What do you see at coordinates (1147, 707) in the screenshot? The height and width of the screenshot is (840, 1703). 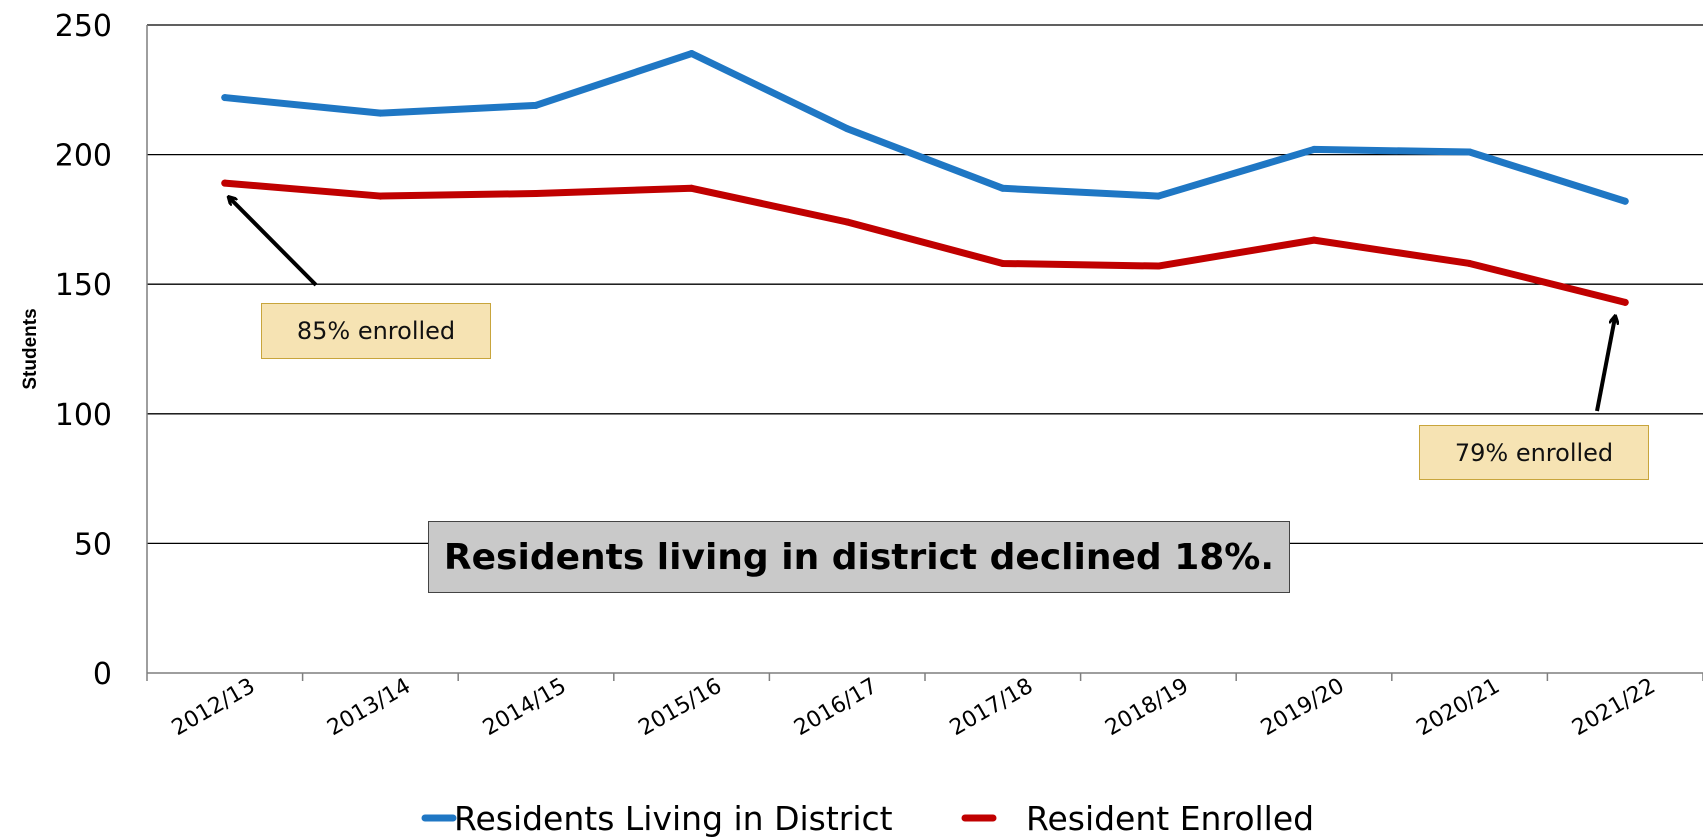 I see `x-tick-label: 2018/19` at bounding box center [1147, 707].